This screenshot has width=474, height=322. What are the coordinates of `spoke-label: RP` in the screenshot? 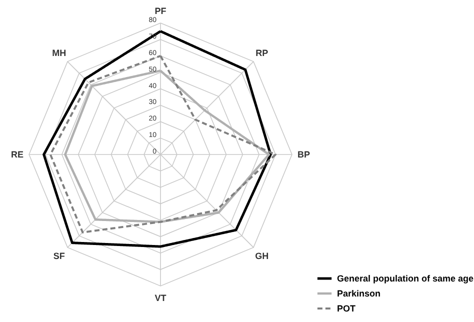 It's located at (262, 53).